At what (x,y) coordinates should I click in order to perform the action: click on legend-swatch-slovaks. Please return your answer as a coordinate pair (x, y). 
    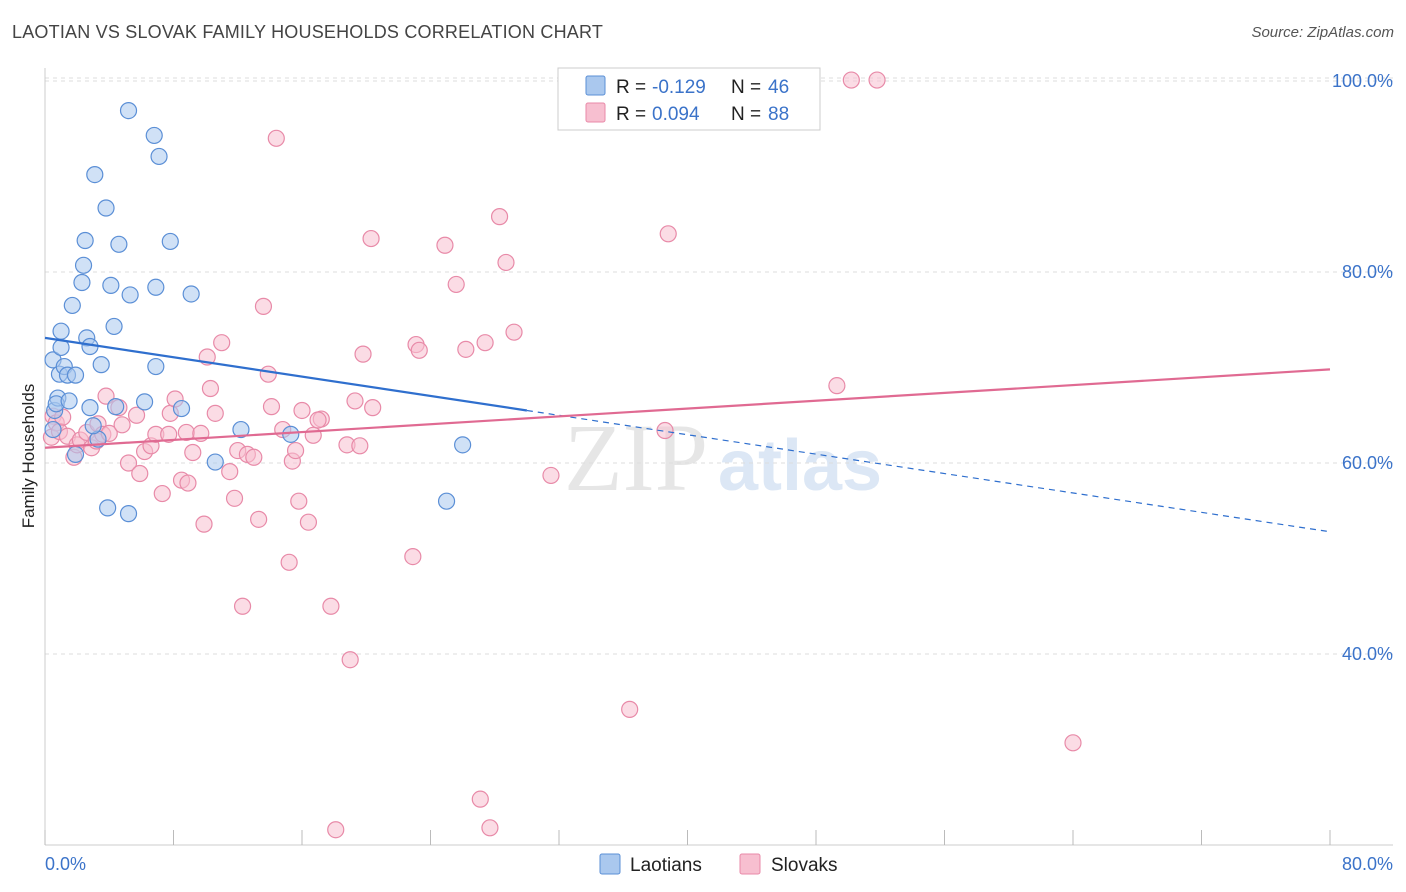
    Looking at the image, I should click on (595, 112).